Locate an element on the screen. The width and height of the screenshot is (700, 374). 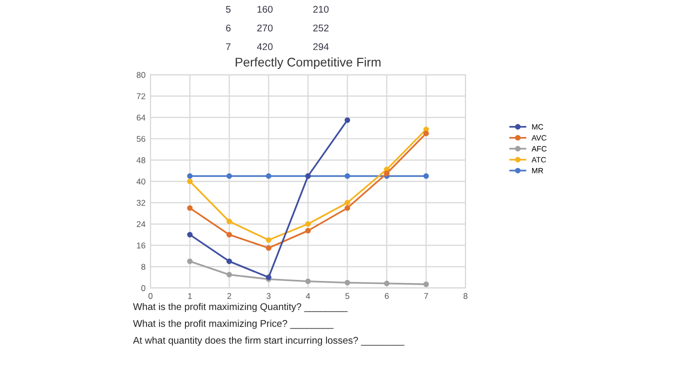
text: 5 is located at coordinates (228, 9).